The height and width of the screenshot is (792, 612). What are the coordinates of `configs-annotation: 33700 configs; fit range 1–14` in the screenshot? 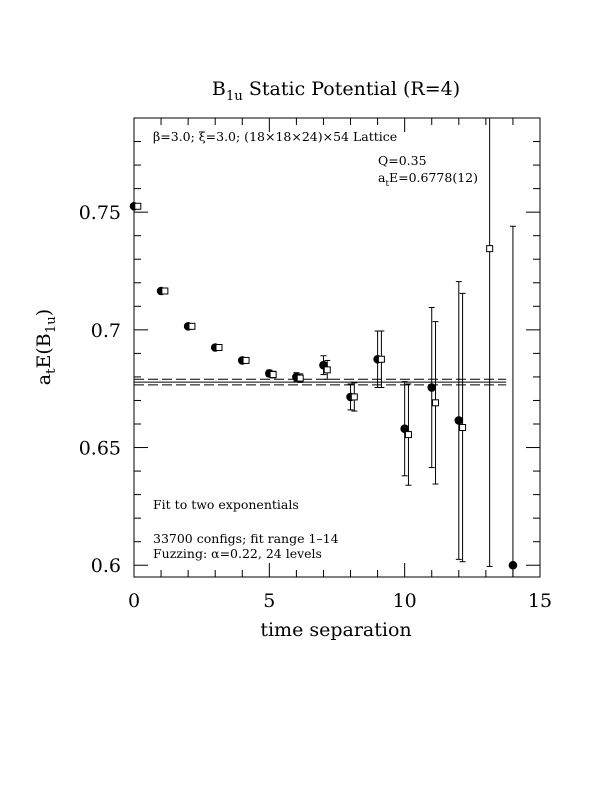 It's located at (246, 538).